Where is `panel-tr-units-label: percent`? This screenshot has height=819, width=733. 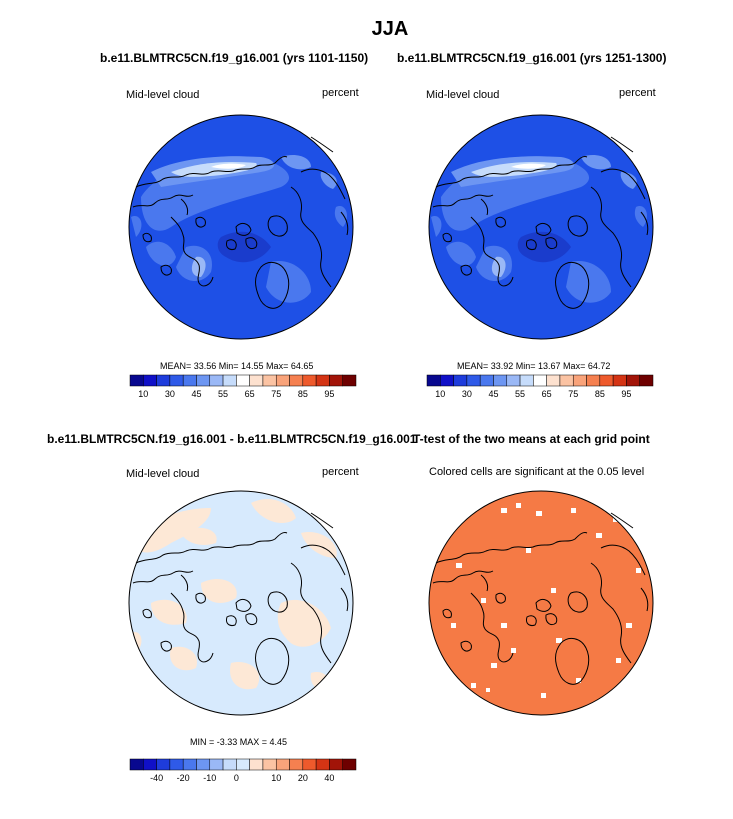 panel-tr-units-label: percent is located at coordinates (637, 93).